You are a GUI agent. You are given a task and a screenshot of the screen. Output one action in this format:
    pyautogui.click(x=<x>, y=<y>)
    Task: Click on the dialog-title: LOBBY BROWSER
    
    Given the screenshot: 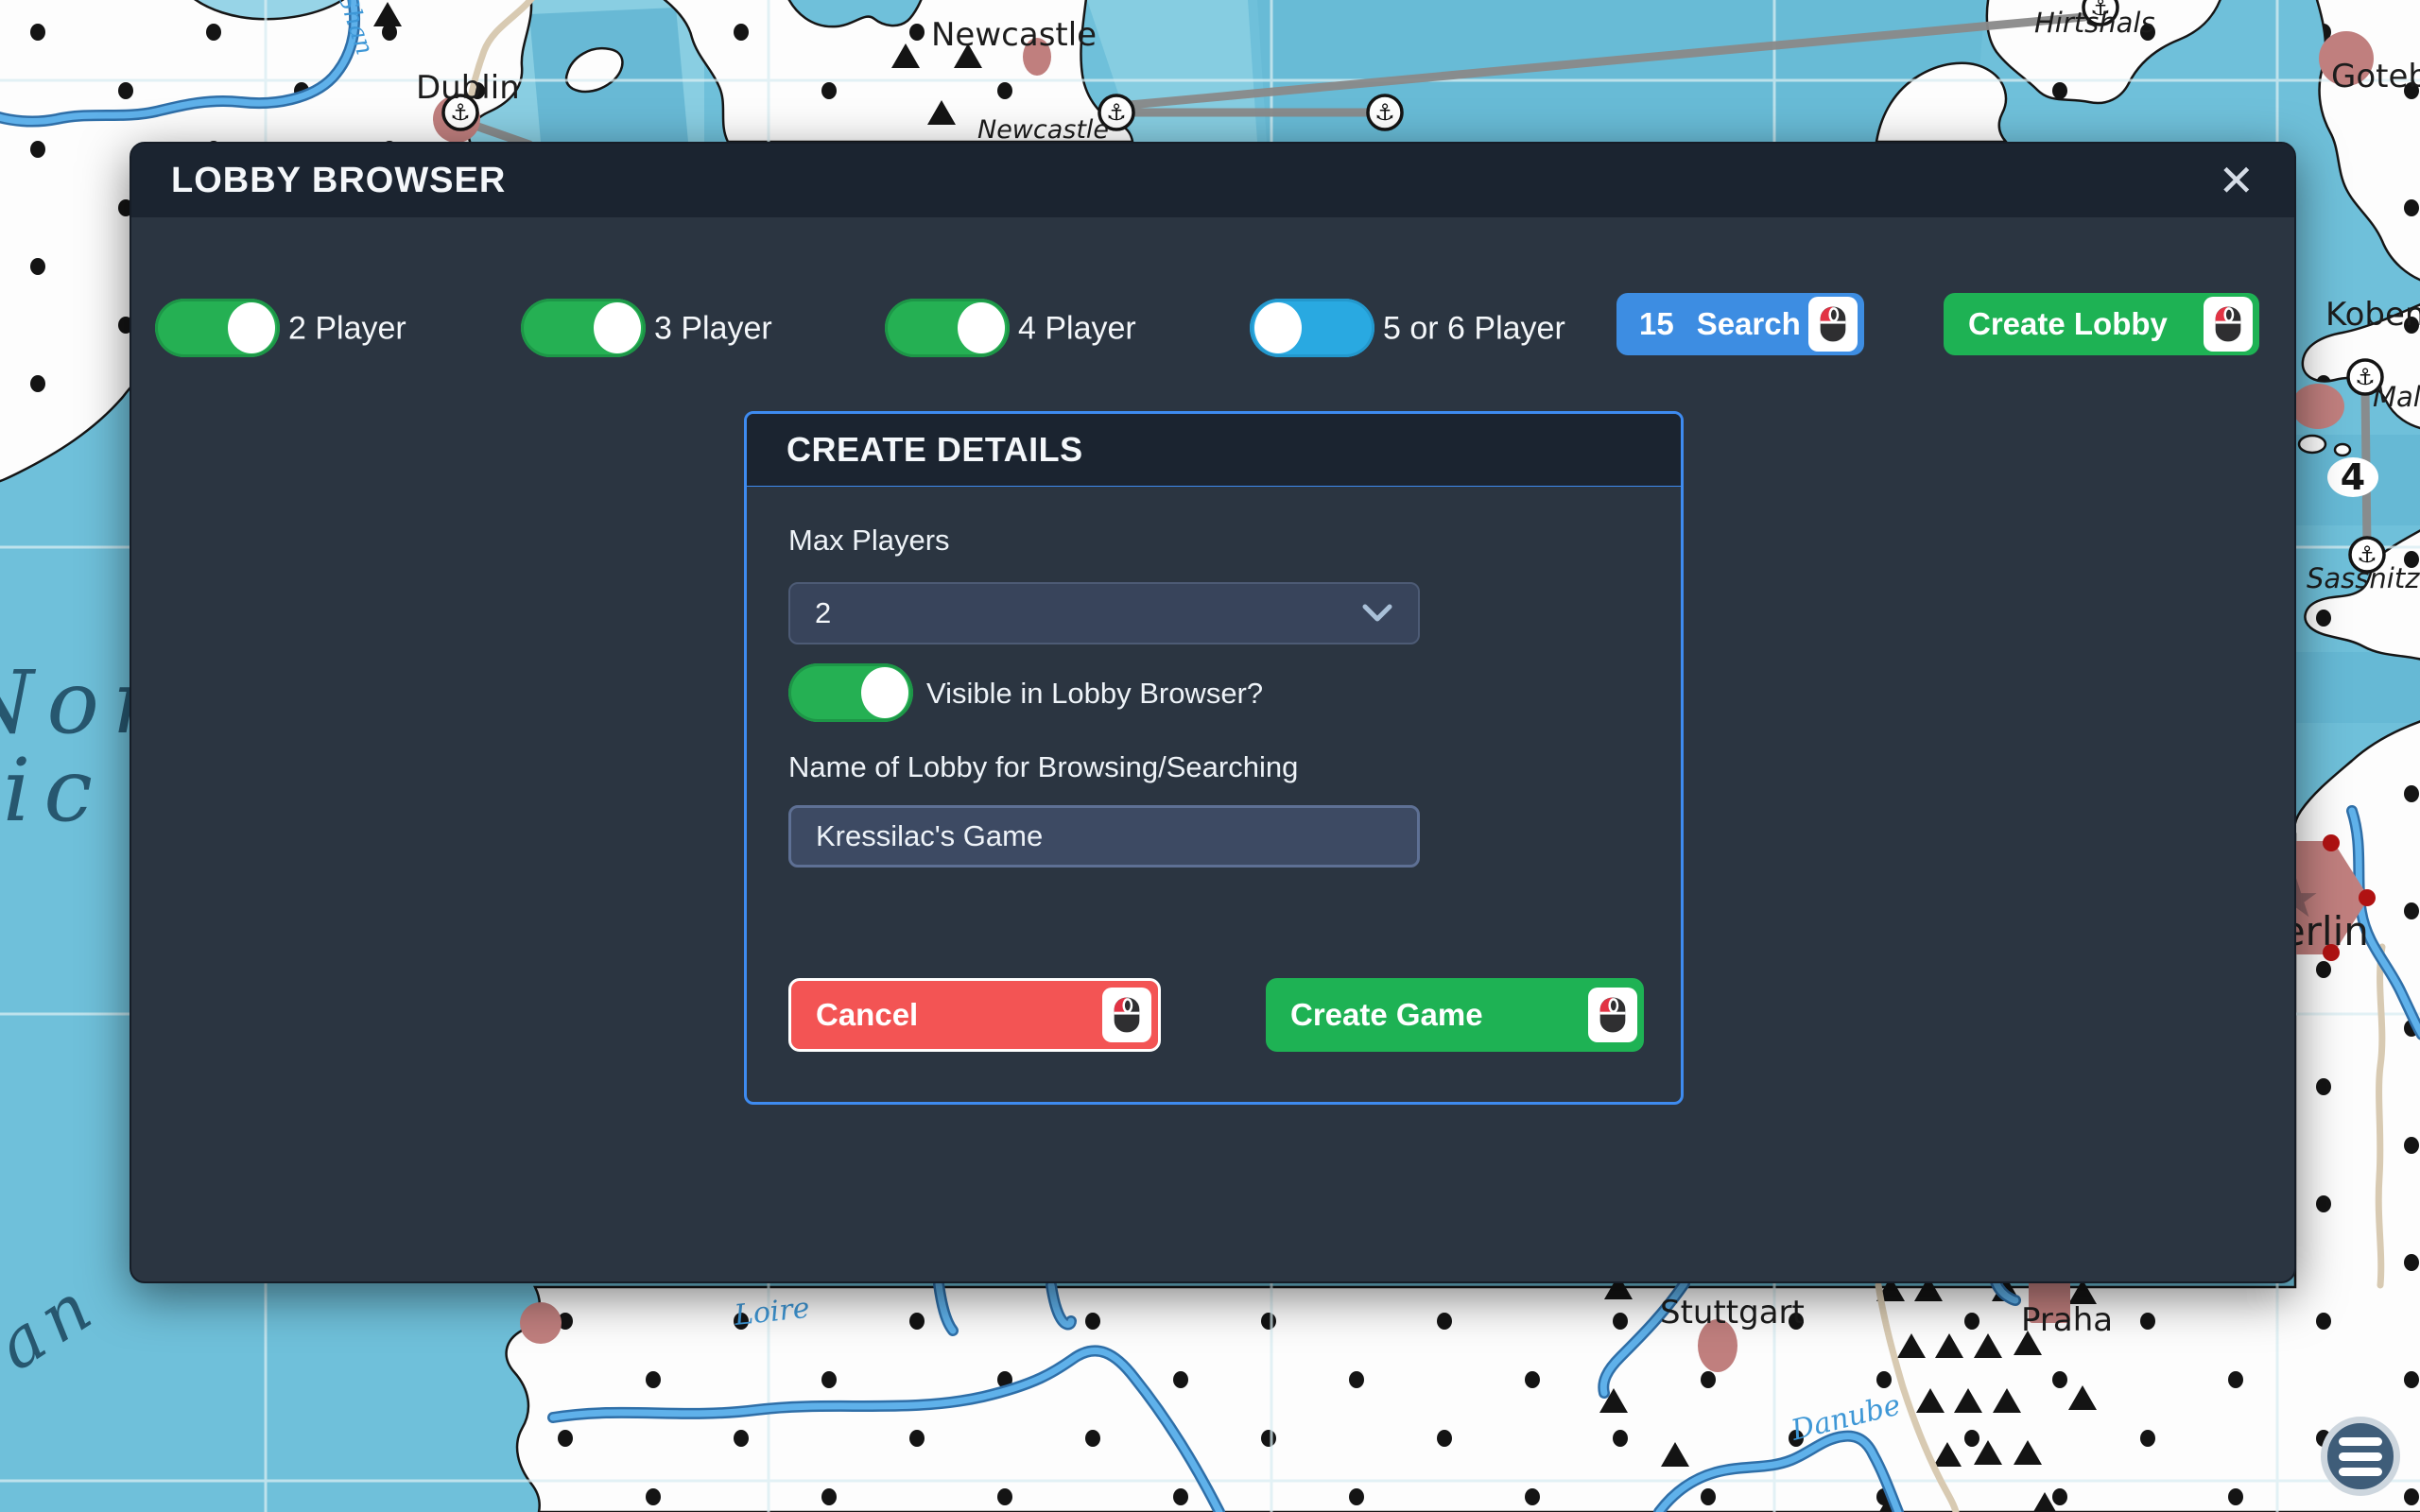 What is the action you would take?
    pyautogui.click(x=339, y=180)
    